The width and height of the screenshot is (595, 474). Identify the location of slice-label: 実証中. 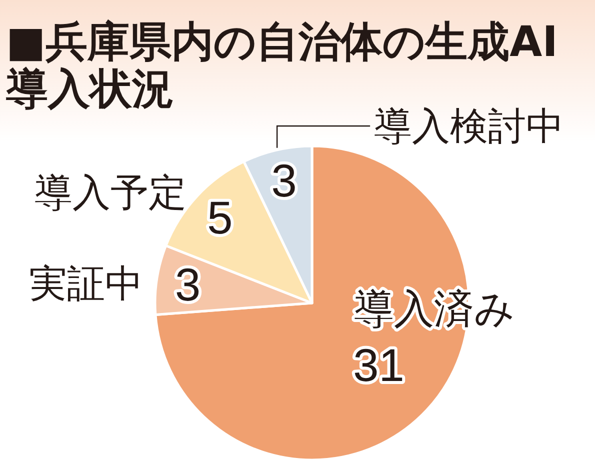
(85, 284).